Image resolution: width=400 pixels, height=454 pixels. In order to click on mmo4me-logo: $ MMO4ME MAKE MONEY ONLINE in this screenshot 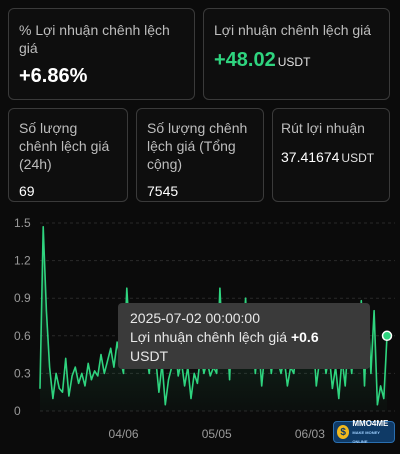, I will do `click(364, 431)`.